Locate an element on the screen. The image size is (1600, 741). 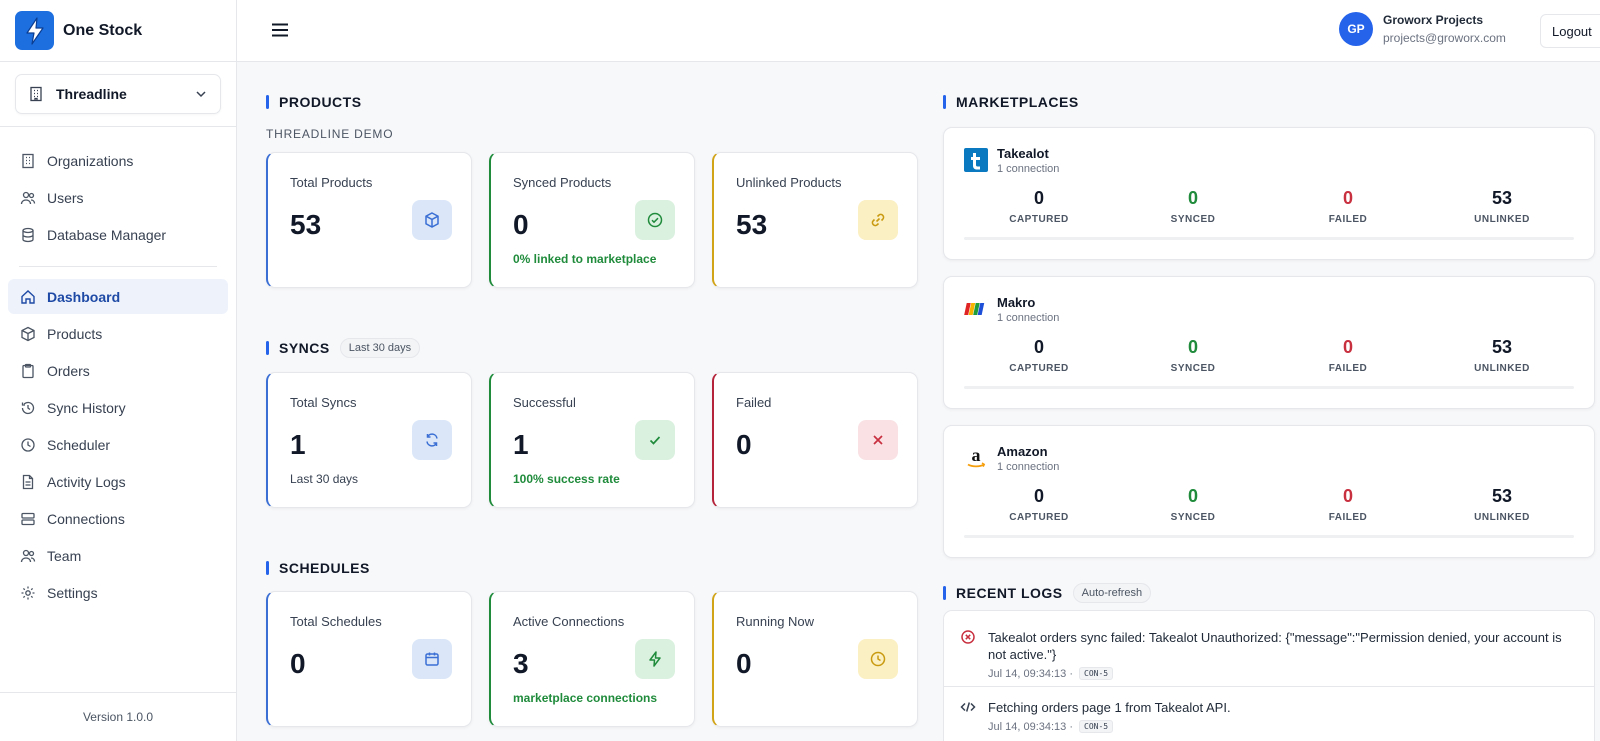
check-circle-icon is located at coordinates (655, 220).